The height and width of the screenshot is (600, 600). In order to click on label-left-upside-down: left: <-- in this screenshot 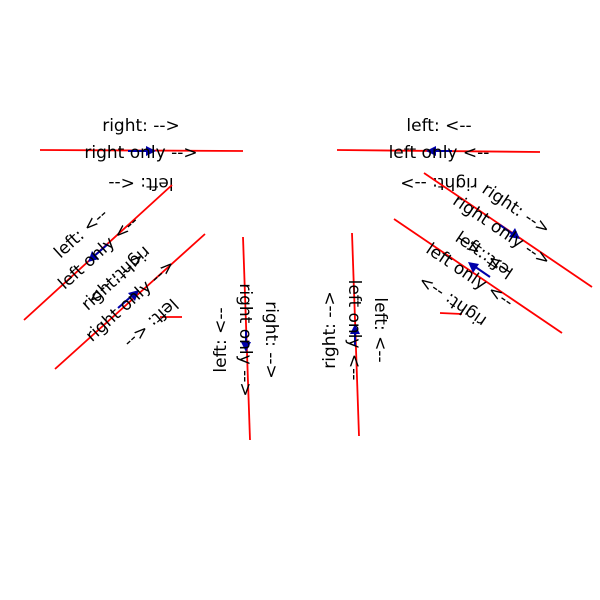, I will do `click(140, 183)`.